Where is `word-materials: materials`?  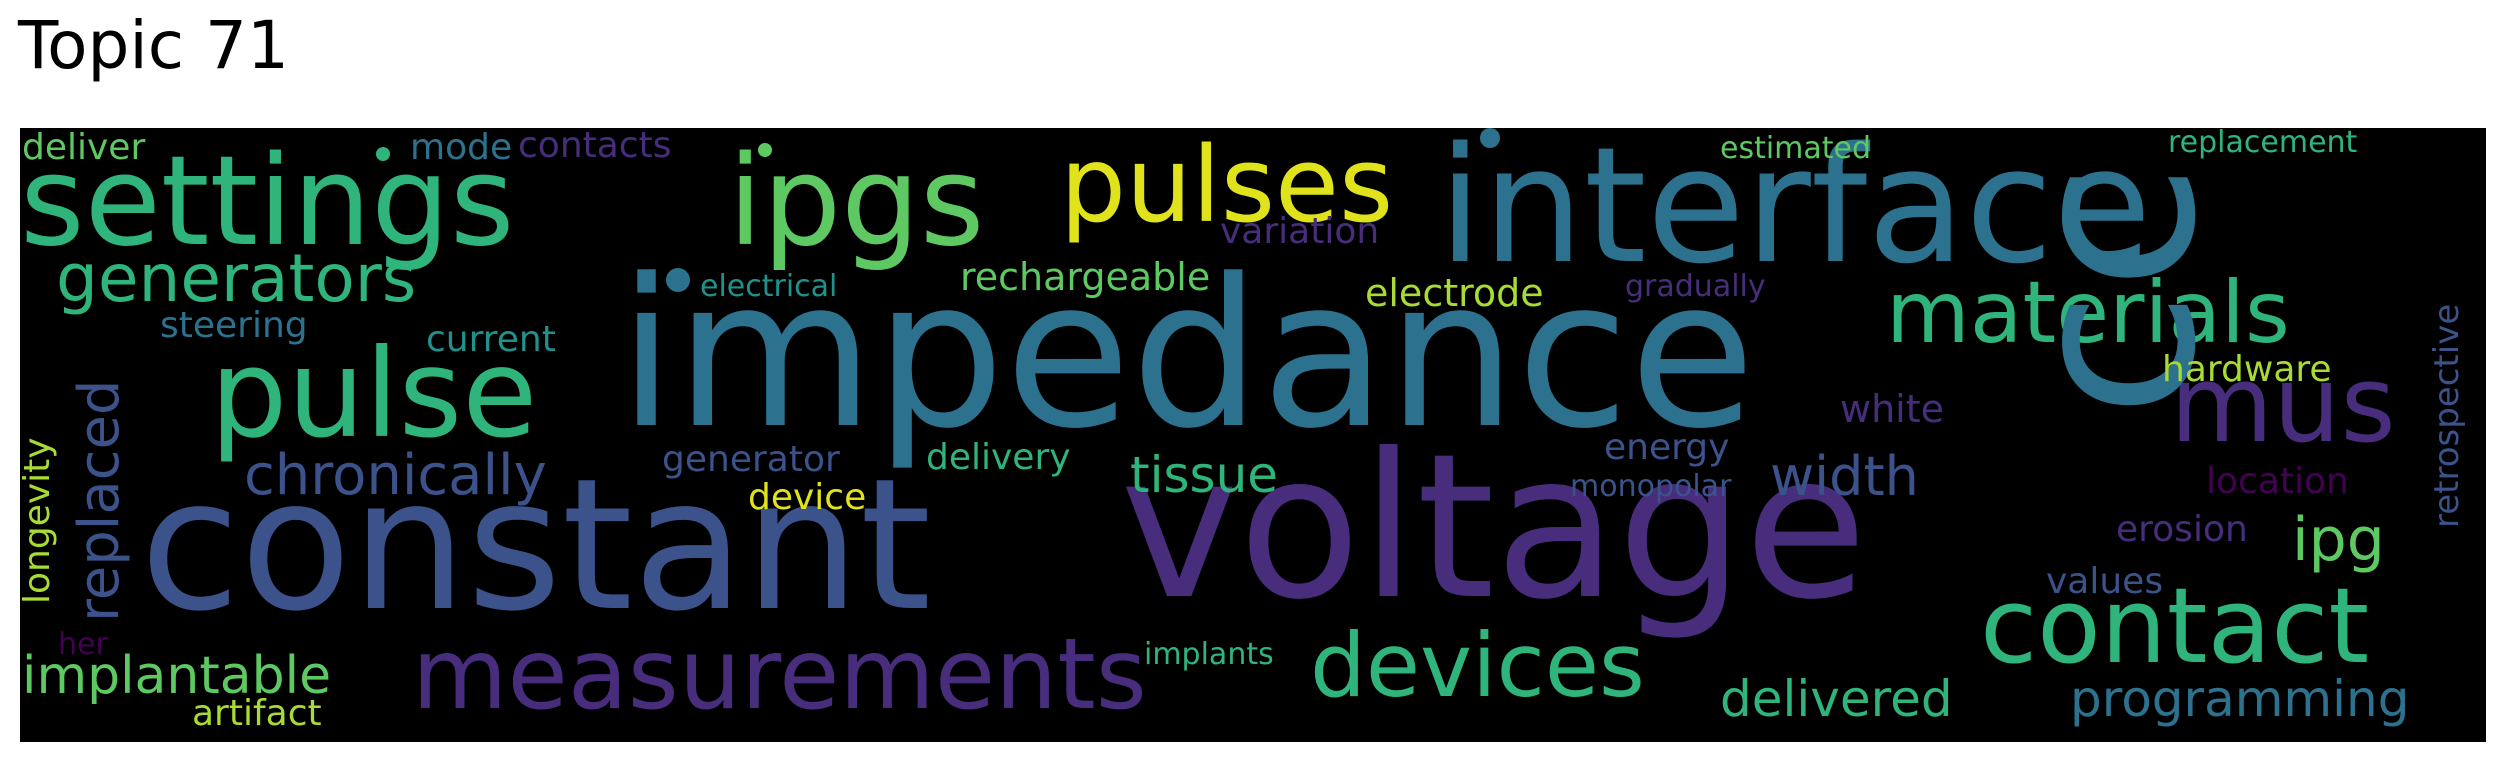 word-materials: materials is located at coordinates (2088, 313).